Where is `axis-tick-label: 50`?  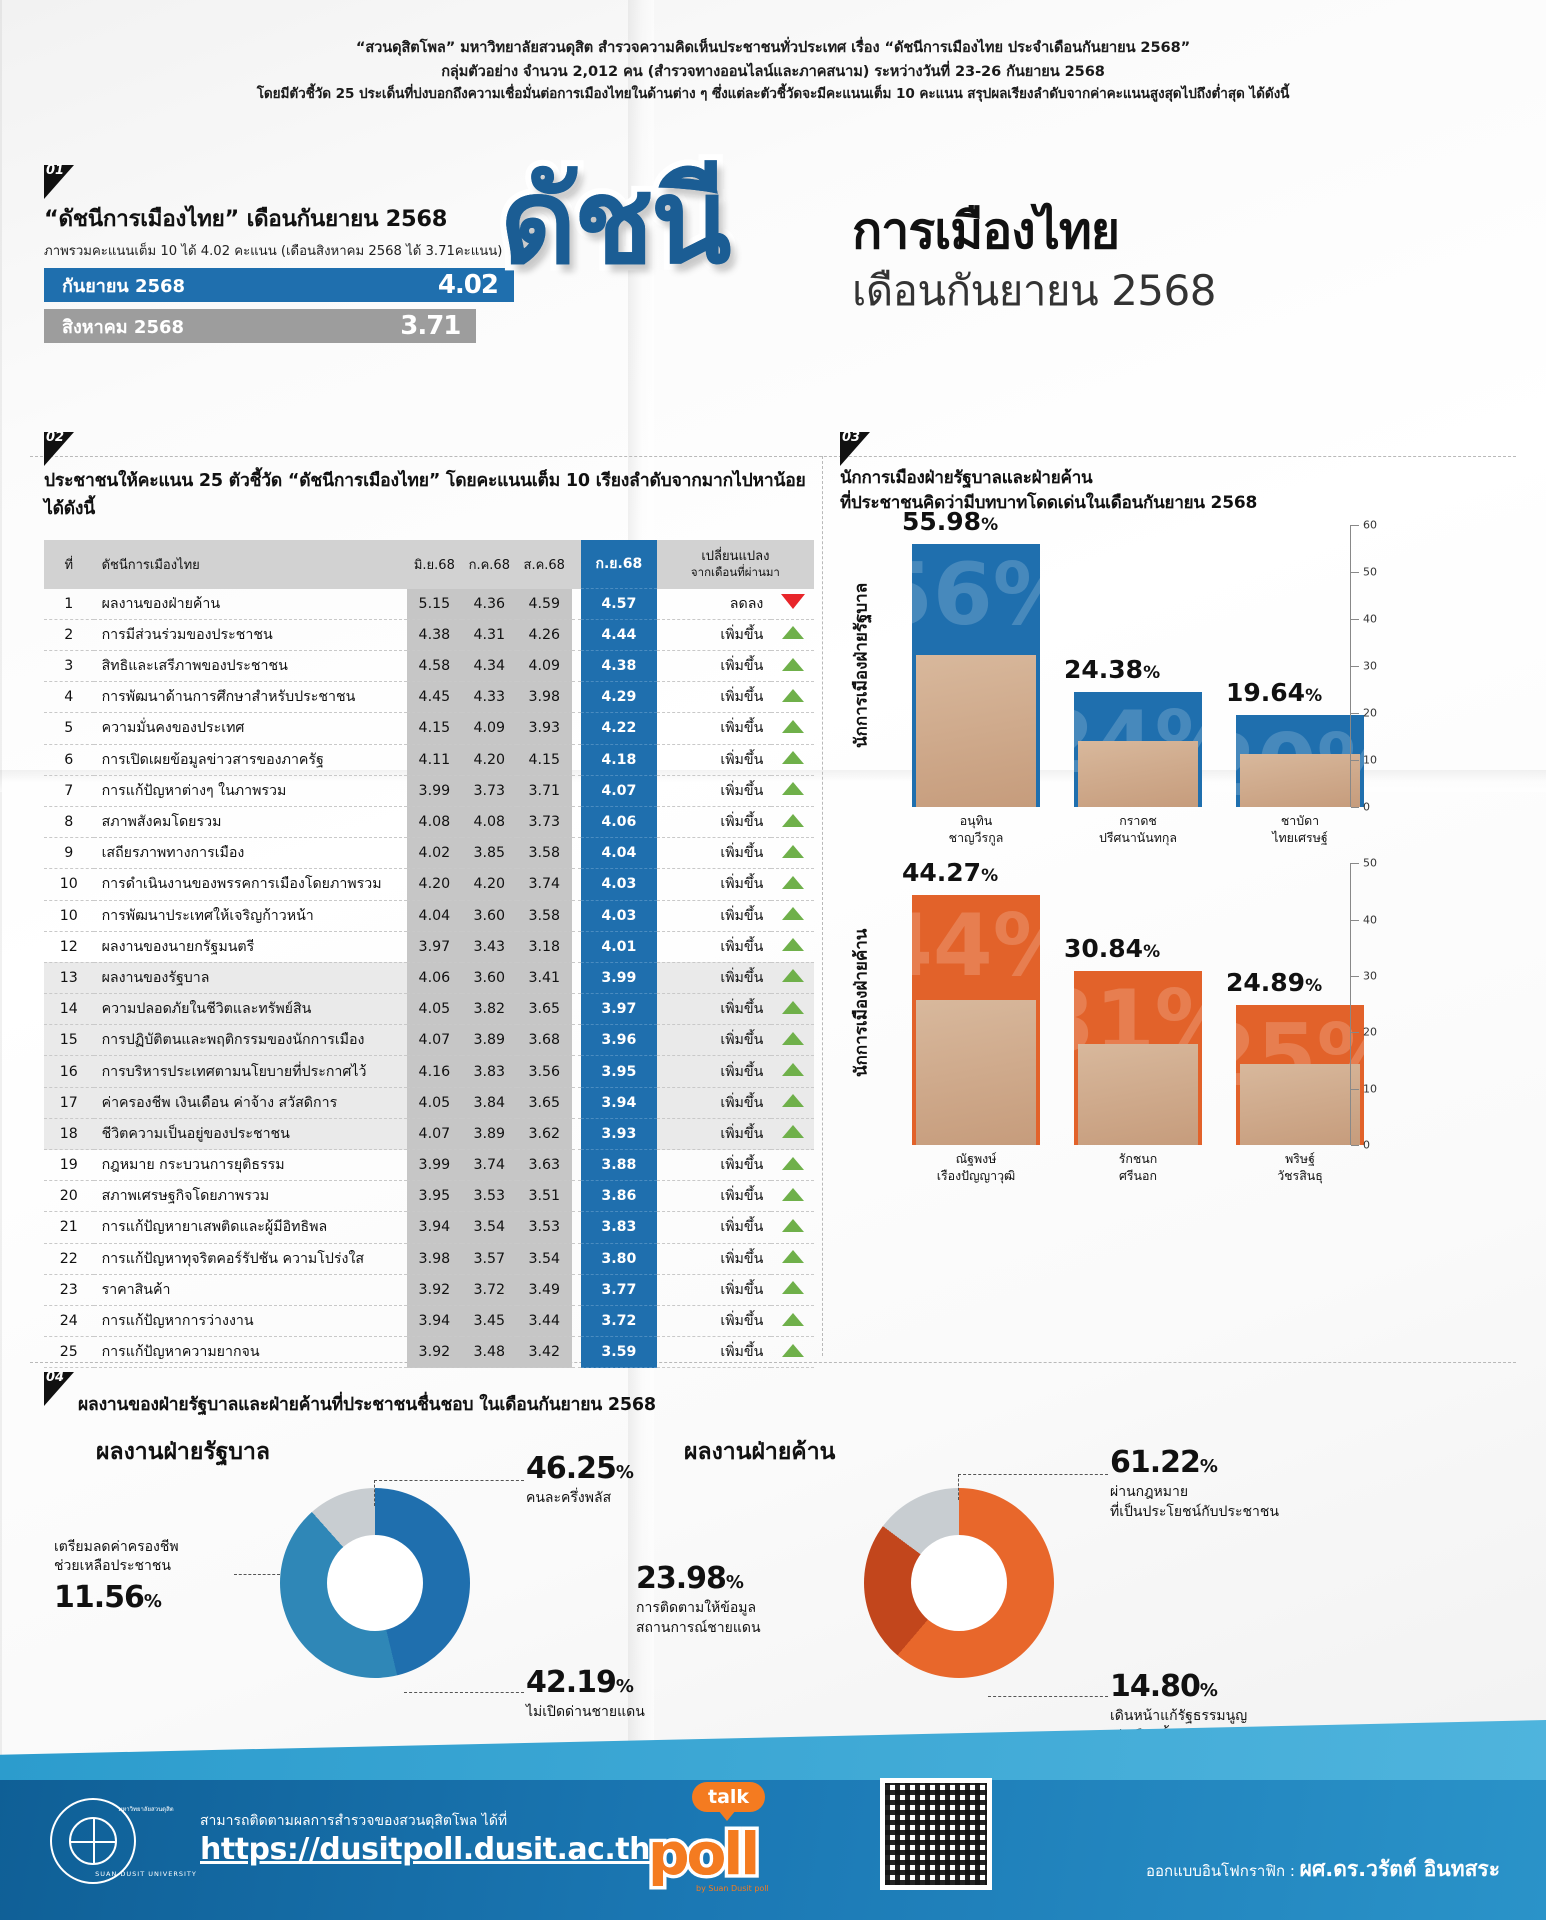
axis-tick-label: 50 is located at coordinates (1370, 572).